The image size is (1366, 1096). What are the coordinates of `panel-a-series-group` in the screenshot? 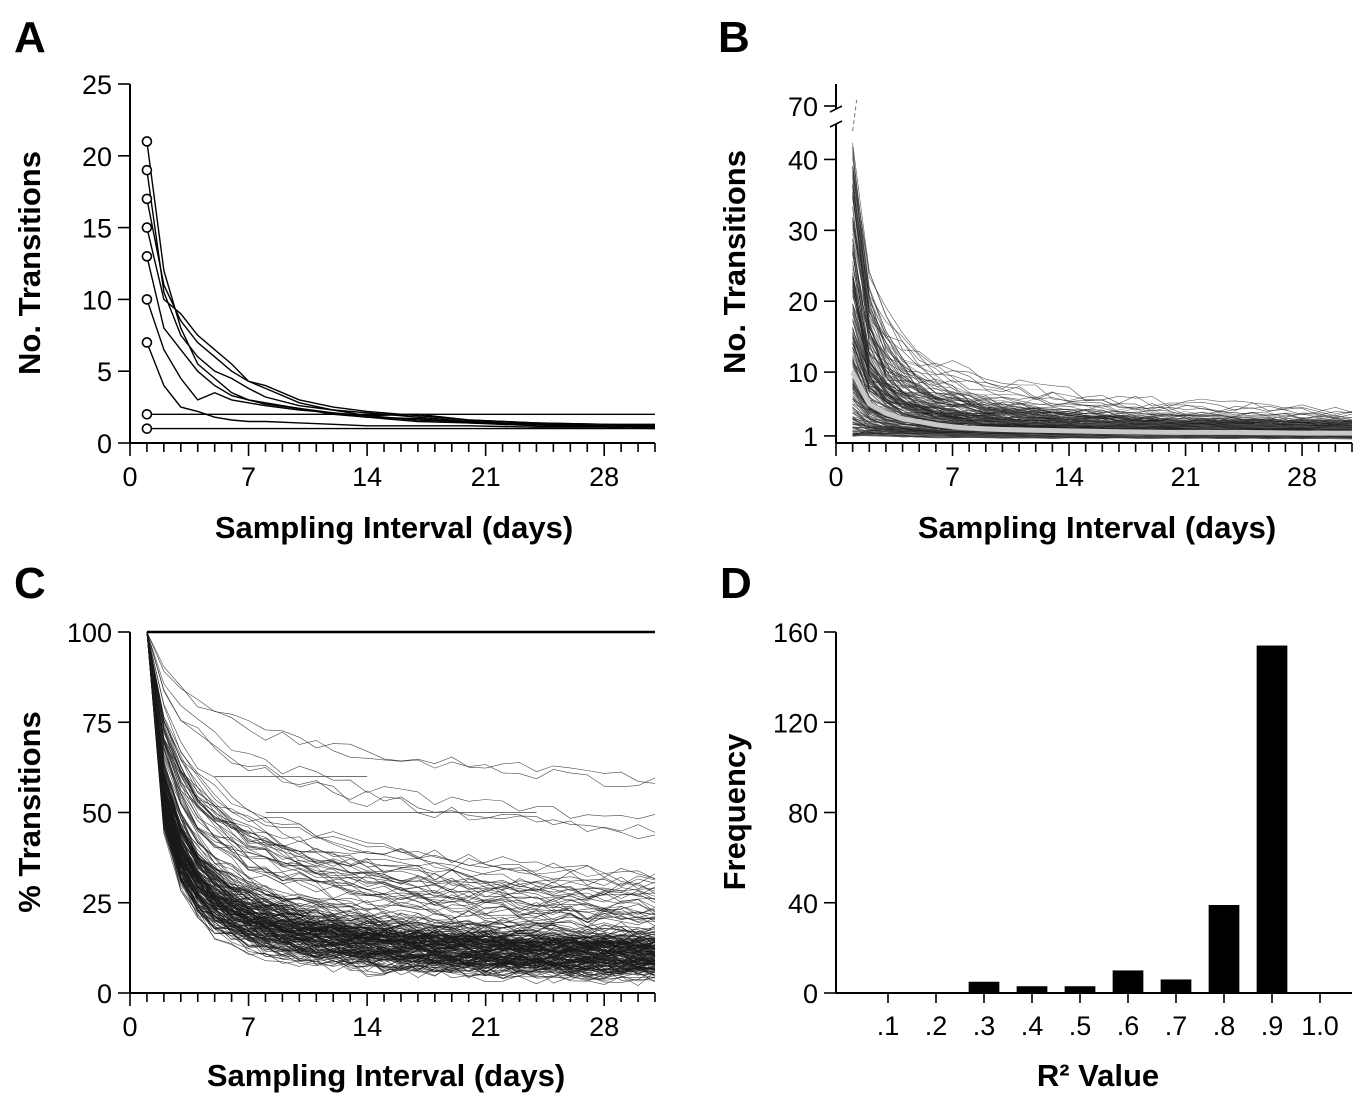 It's located at (398, 285).